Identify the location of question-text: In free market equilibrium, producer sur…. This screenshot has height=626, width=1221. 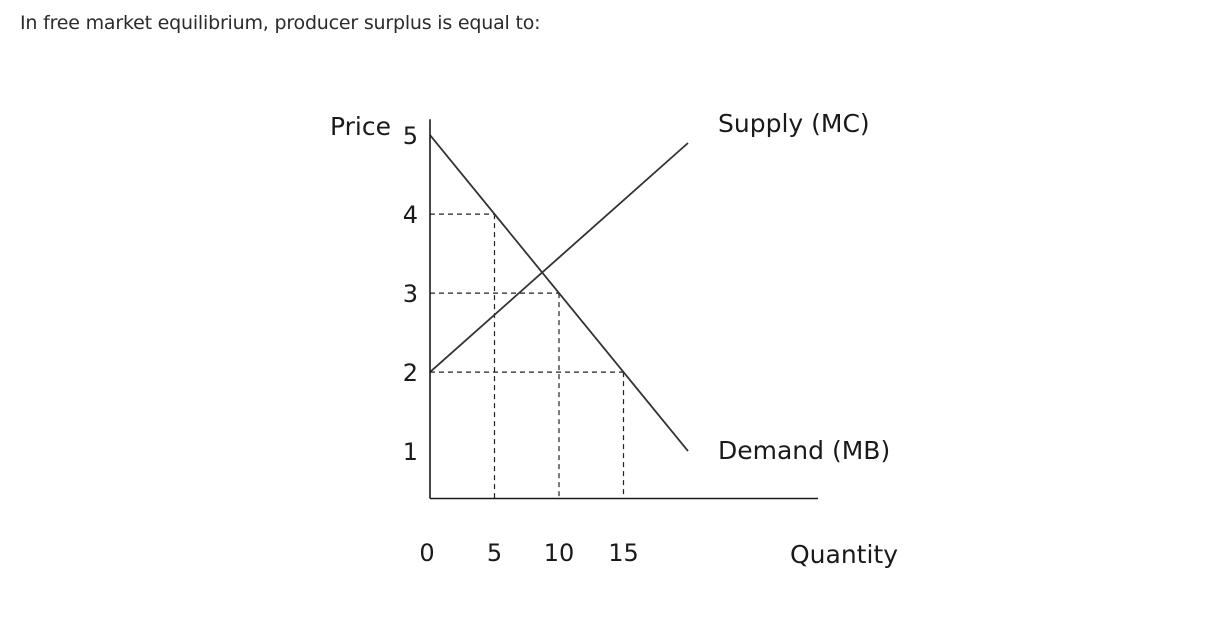
(280, 23).